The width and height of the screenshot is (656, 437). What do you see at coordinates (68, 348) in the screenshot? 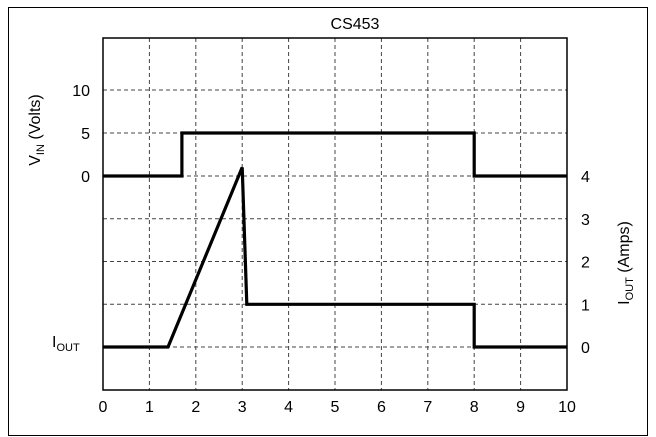
I see `iout-annotation-sub: OUT` at bounding box center [68, 348].